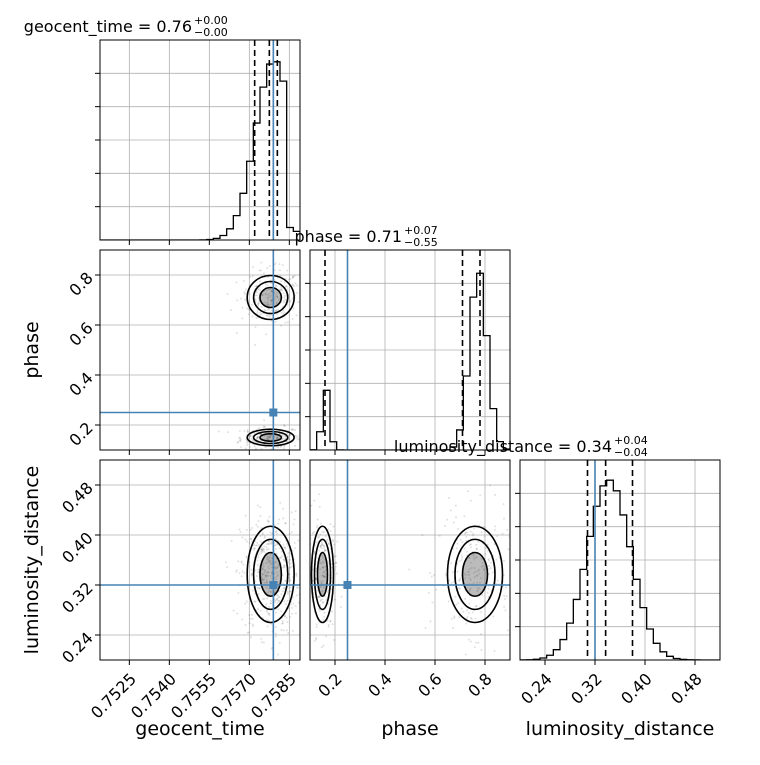  What do you see at coordinates (379, 684) in the screenshot?
I see `x-tick-label: 0.4` at bounding box center [379, 684].